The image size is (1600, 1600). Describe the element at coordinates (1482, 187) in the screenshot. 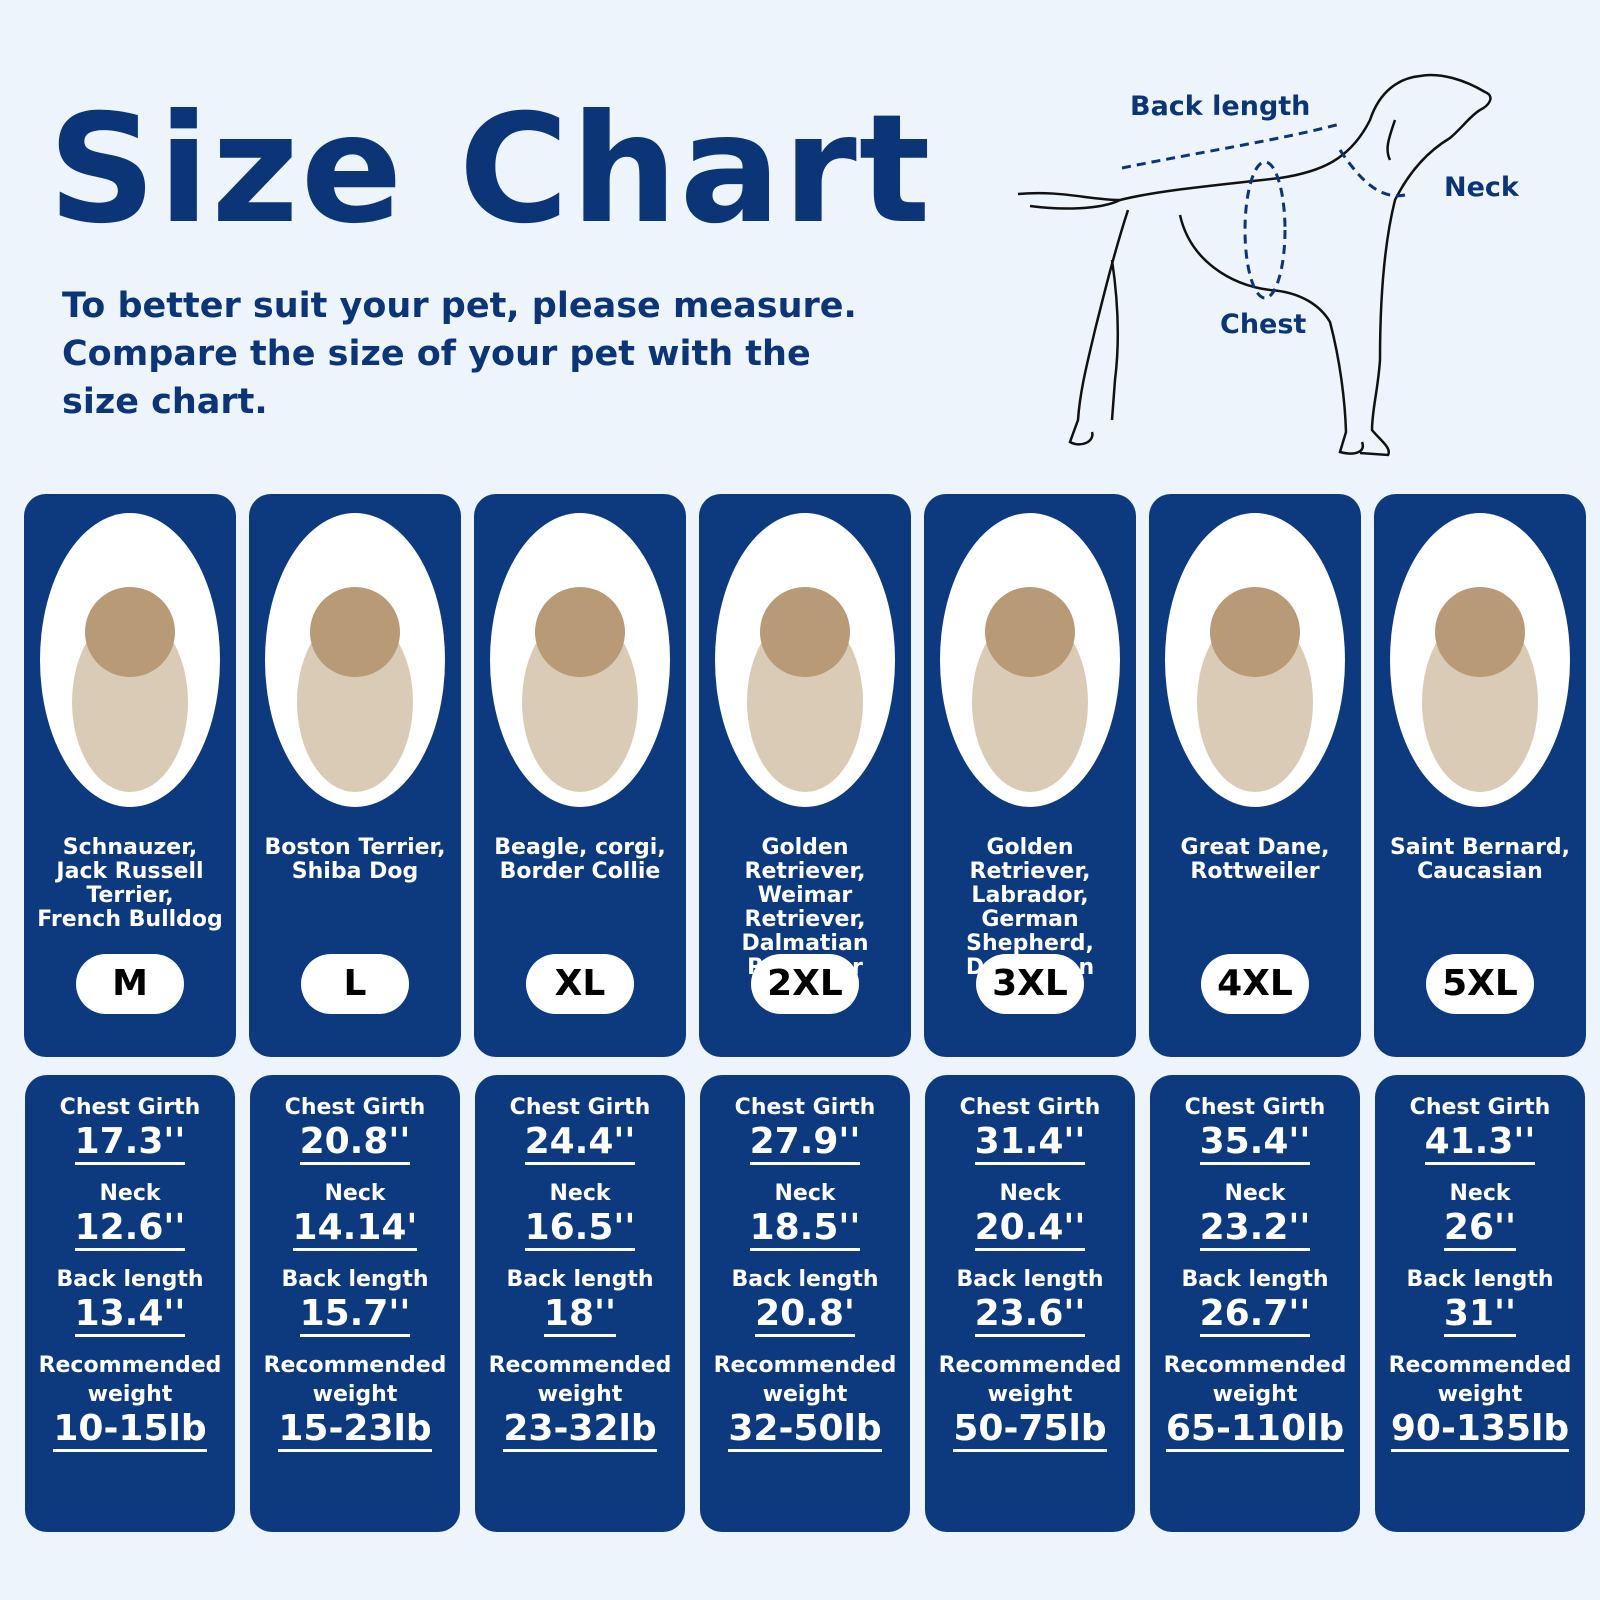

I see `neck-label: Neck` at that location.